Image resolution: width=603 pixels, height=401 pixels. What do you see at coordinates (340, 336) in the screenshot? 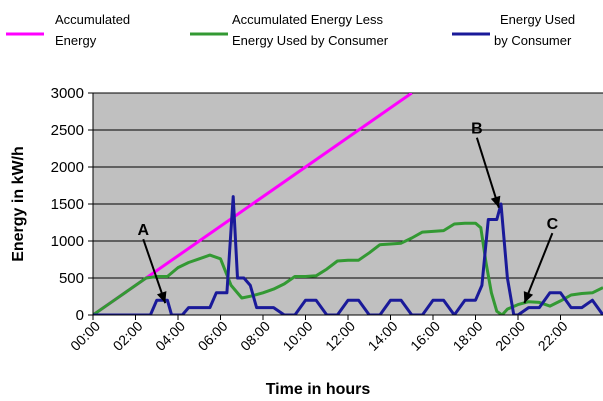
I see `x-tick-label: 12:00` at bounding box center [340, 336].